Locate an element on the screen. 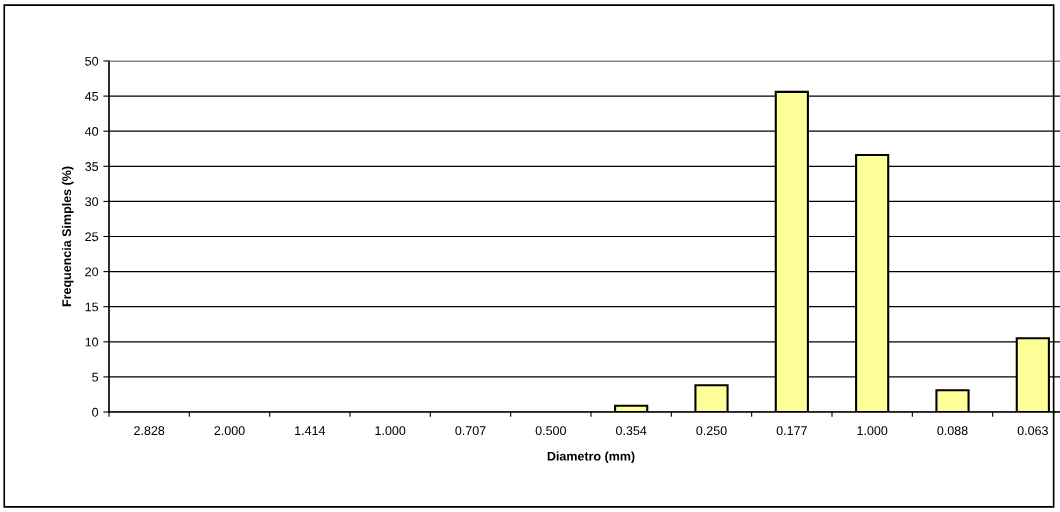 This screenshot has height=512, width=1060. x-tick-label: 0.707 is located at coordinates (470, 431).